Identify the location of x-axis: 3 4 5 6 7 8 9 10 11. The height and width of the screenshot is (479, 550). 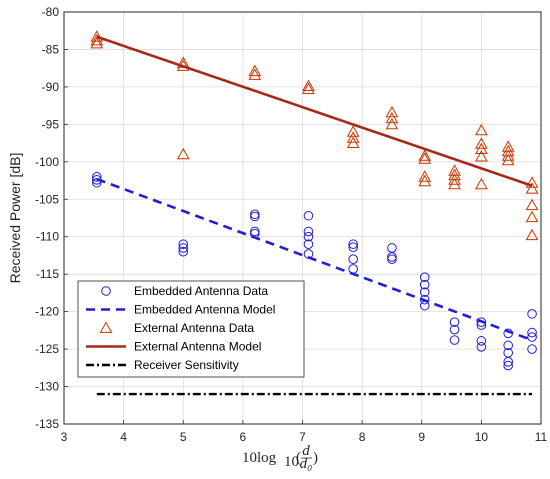
(304, 432).